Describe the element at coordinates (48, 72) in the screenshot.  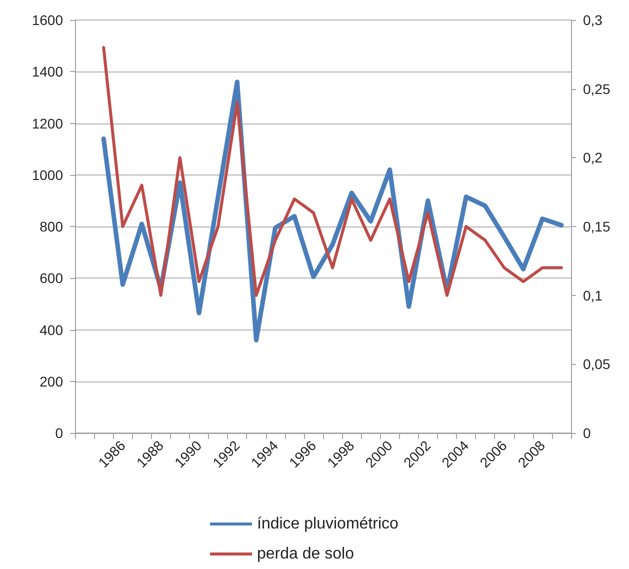
I see `y-tick-label: 1400` at that location.